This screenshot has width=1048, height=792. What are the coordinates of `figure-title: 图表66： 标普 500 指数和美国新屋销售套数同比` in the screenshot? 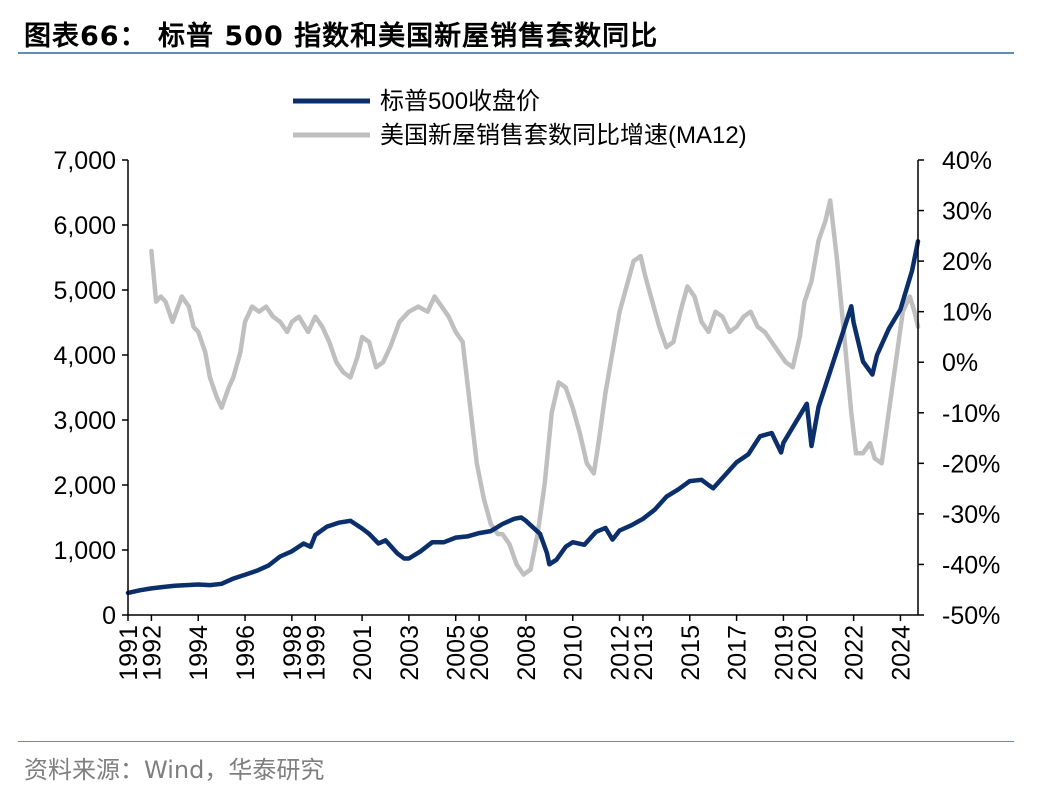 It's located at (341, 36).